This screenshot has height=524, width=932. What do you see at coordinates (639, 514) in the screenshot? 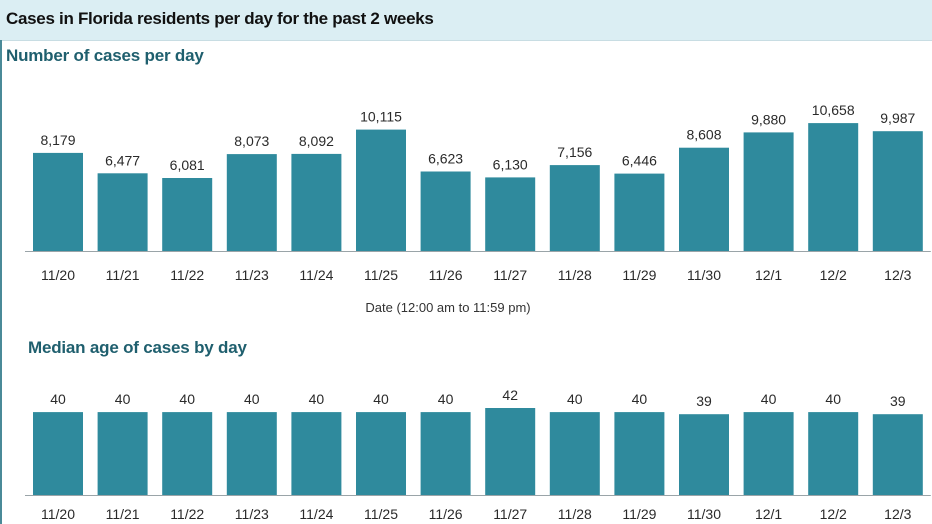
I see `age-tick-label-9: 11/29` at bounding box center [639, 514].